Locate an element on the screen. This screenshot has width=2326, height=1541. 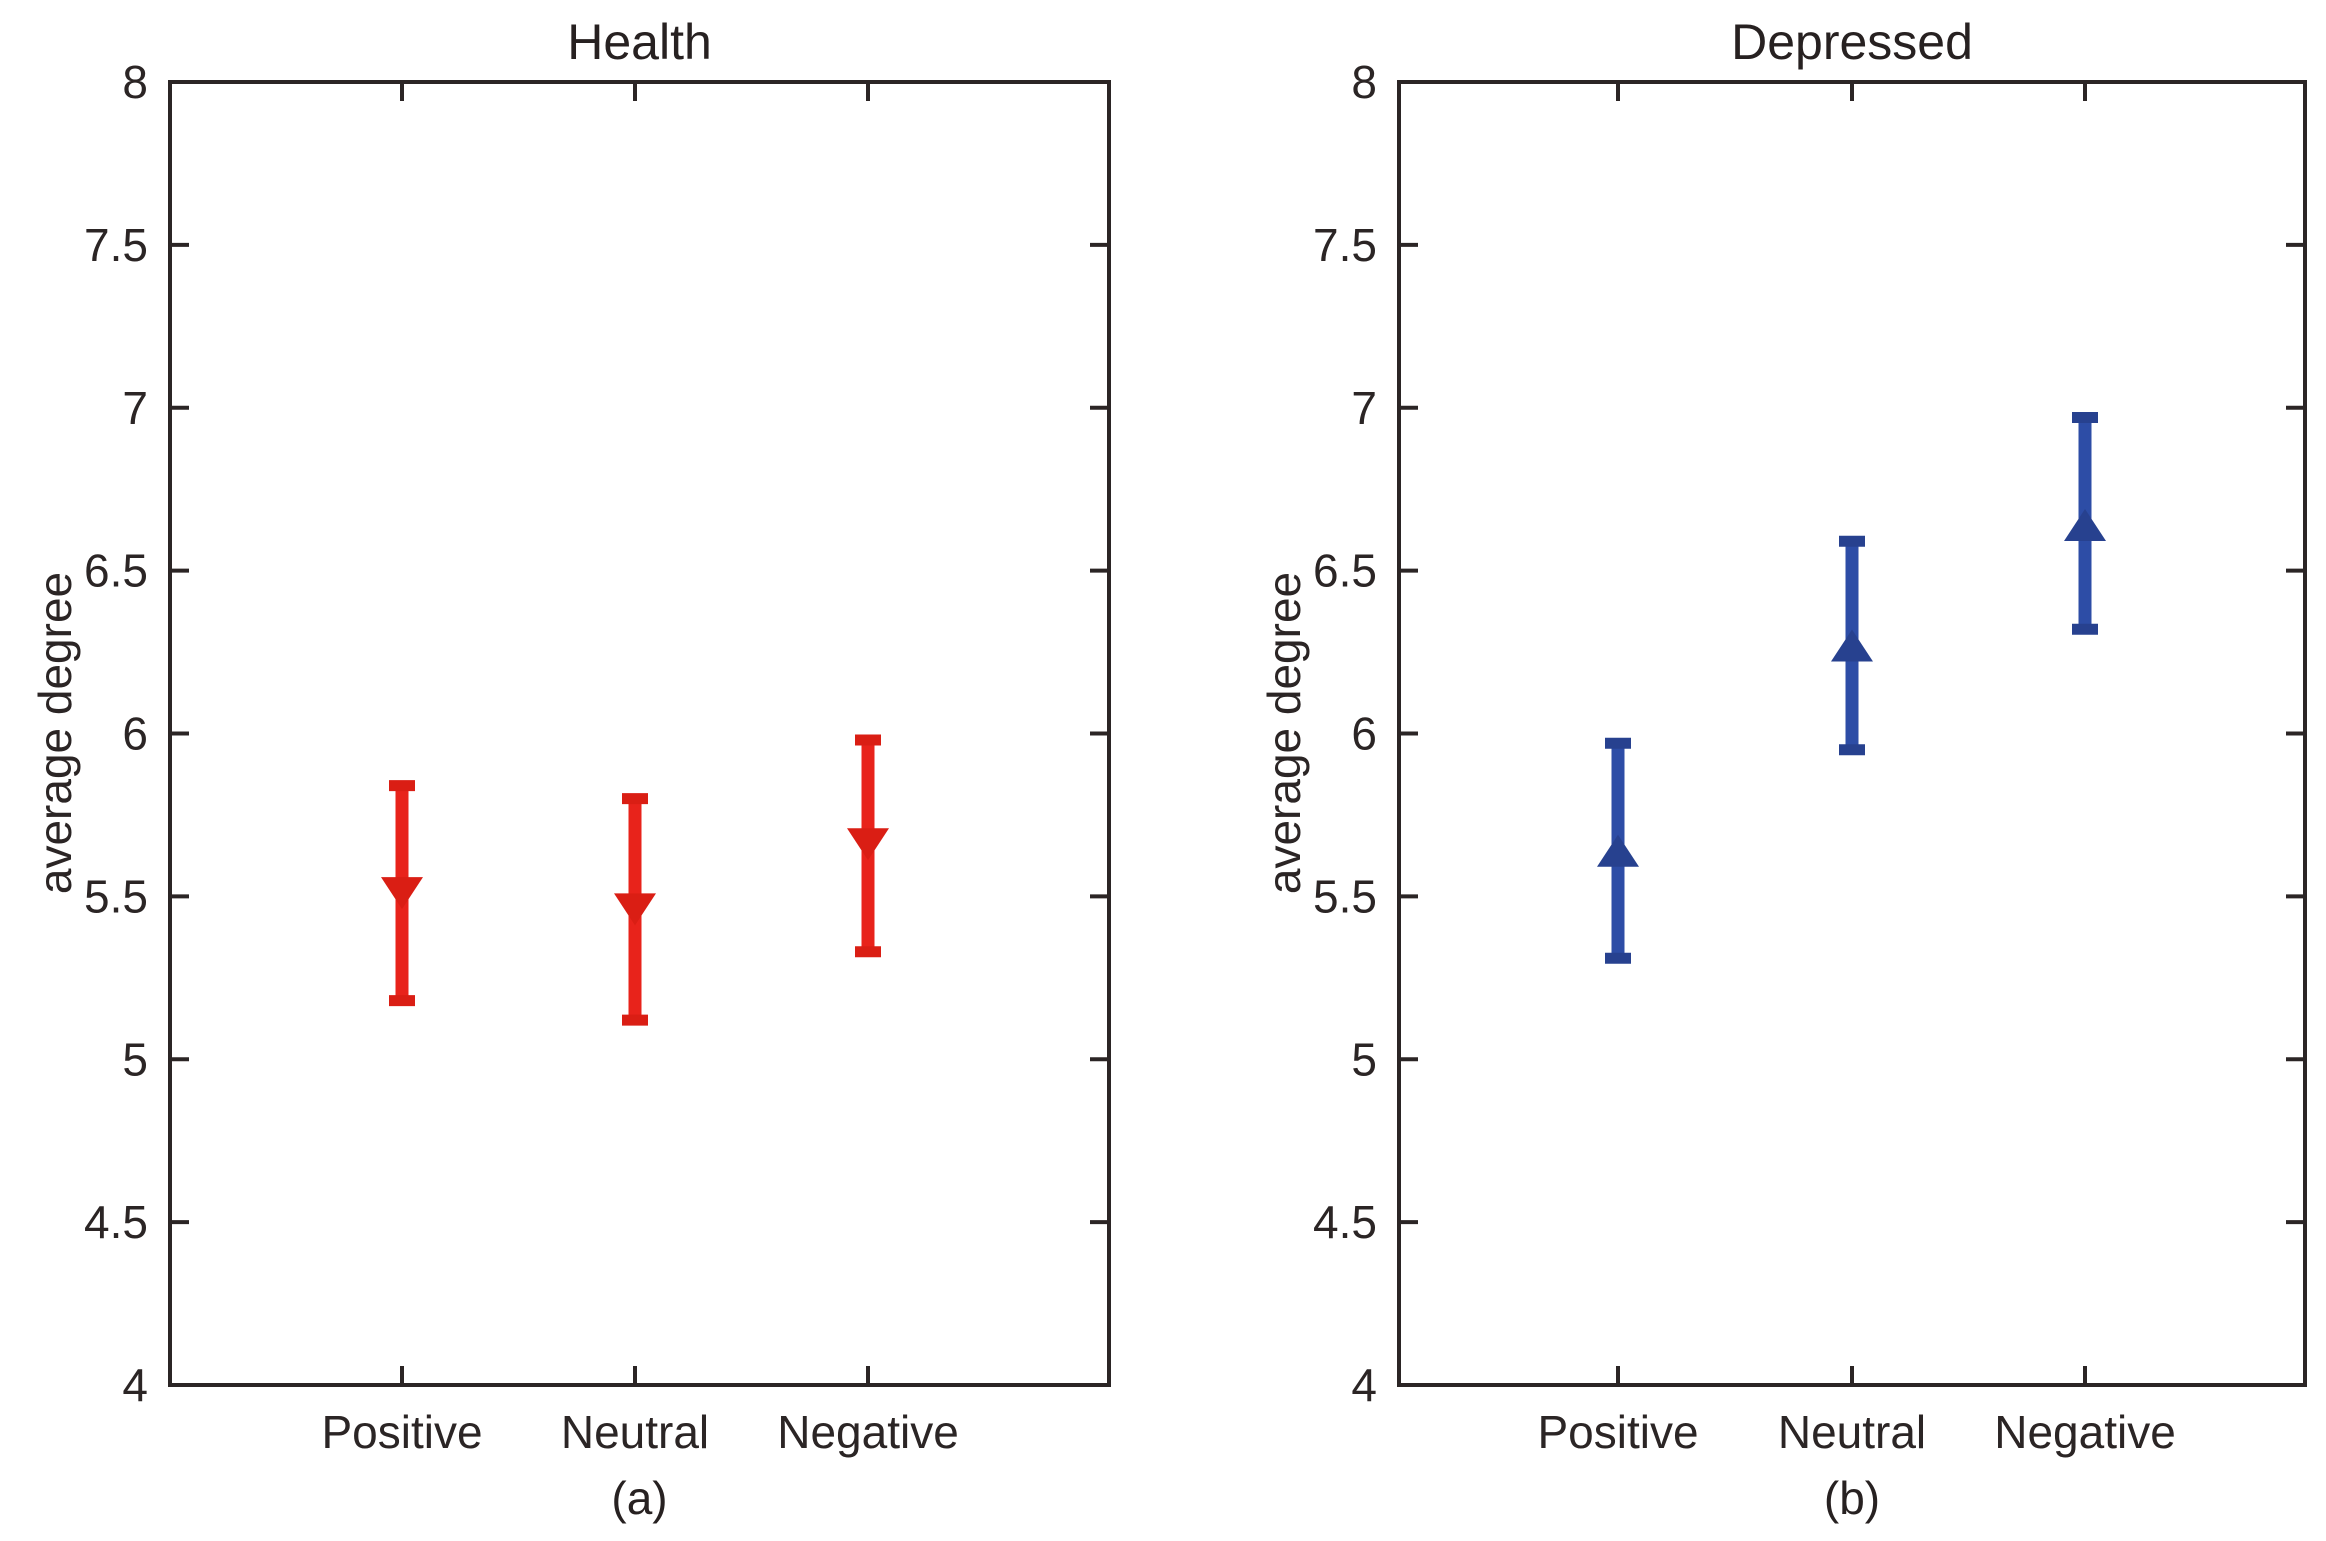
panel-a-title: Health is located at coordinates (639, 42).